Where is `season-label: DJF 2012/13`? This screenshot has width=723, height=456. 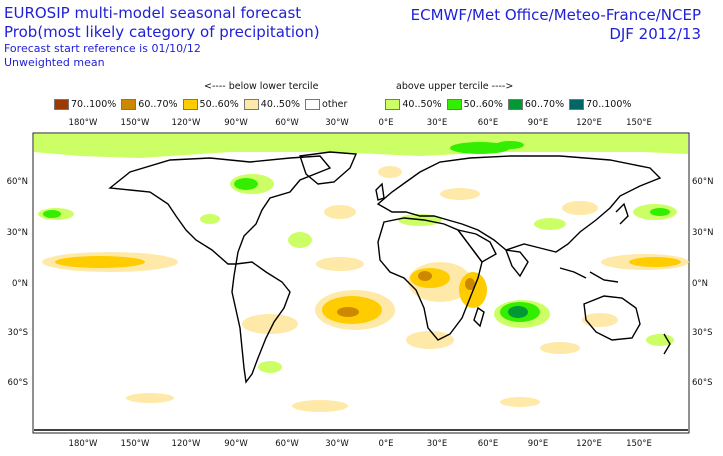 season-label: DJF 2012/13 is located at coordinates (655, 34).